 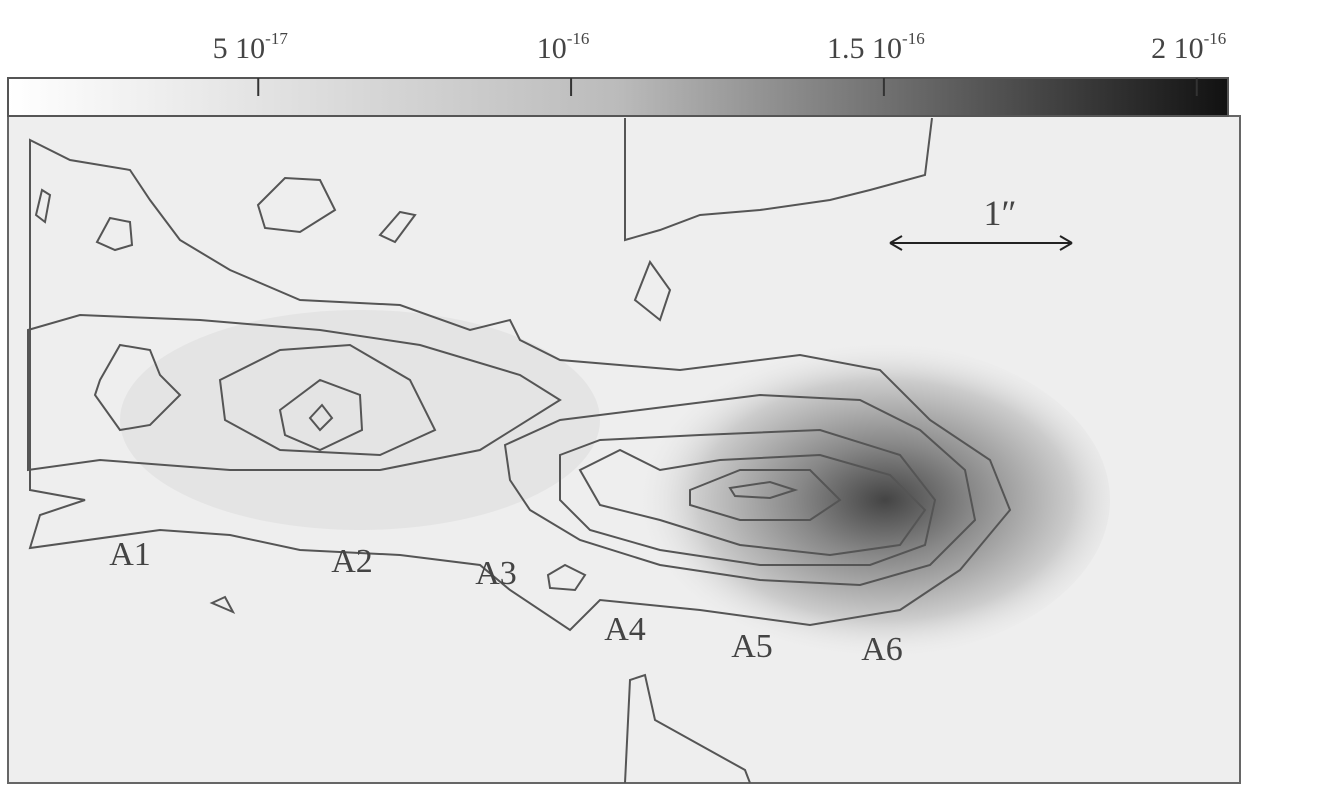 What do you see at coordinates (752, 646) in the screenshot?
I see `knot-label: A5` at bounding box center [752, 646].